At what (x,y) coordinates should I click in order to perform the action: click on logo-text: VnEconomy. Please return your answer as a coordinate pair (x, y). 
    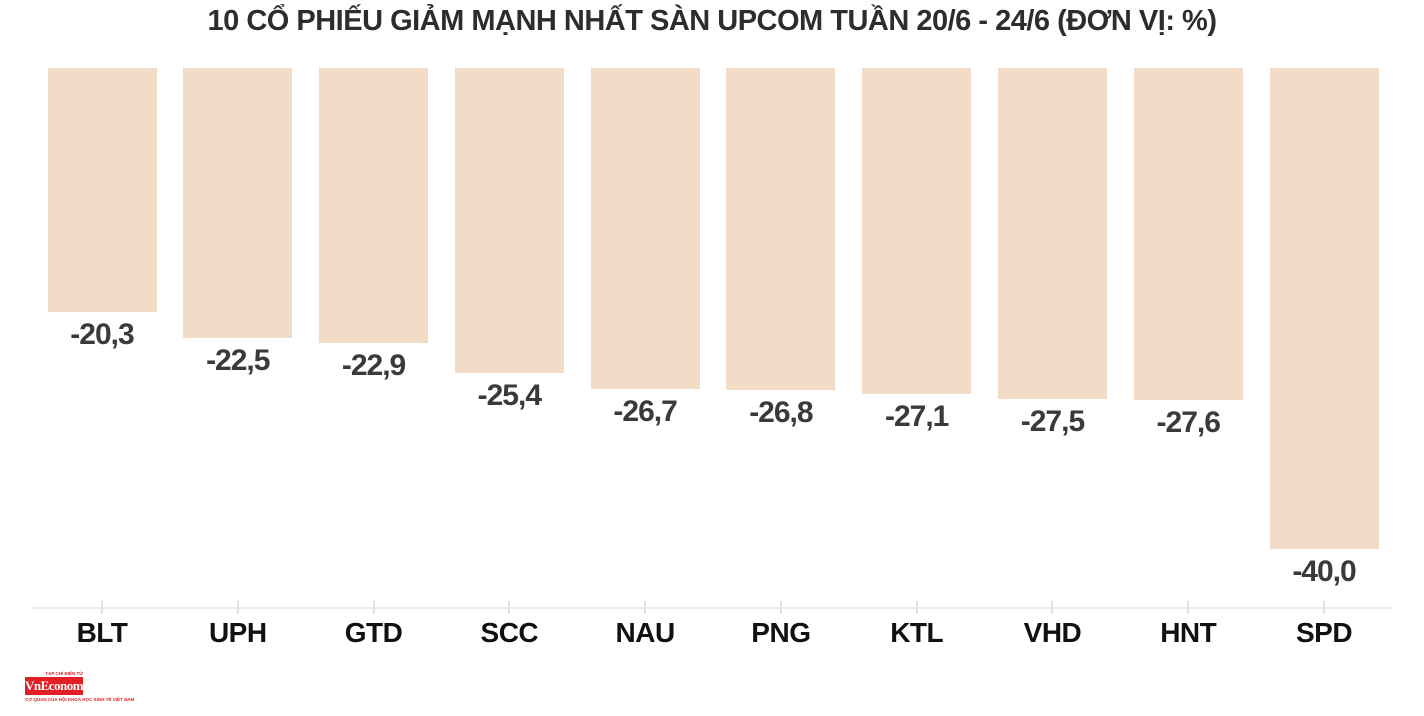
    Looking at the image, I should click on (57, 685).